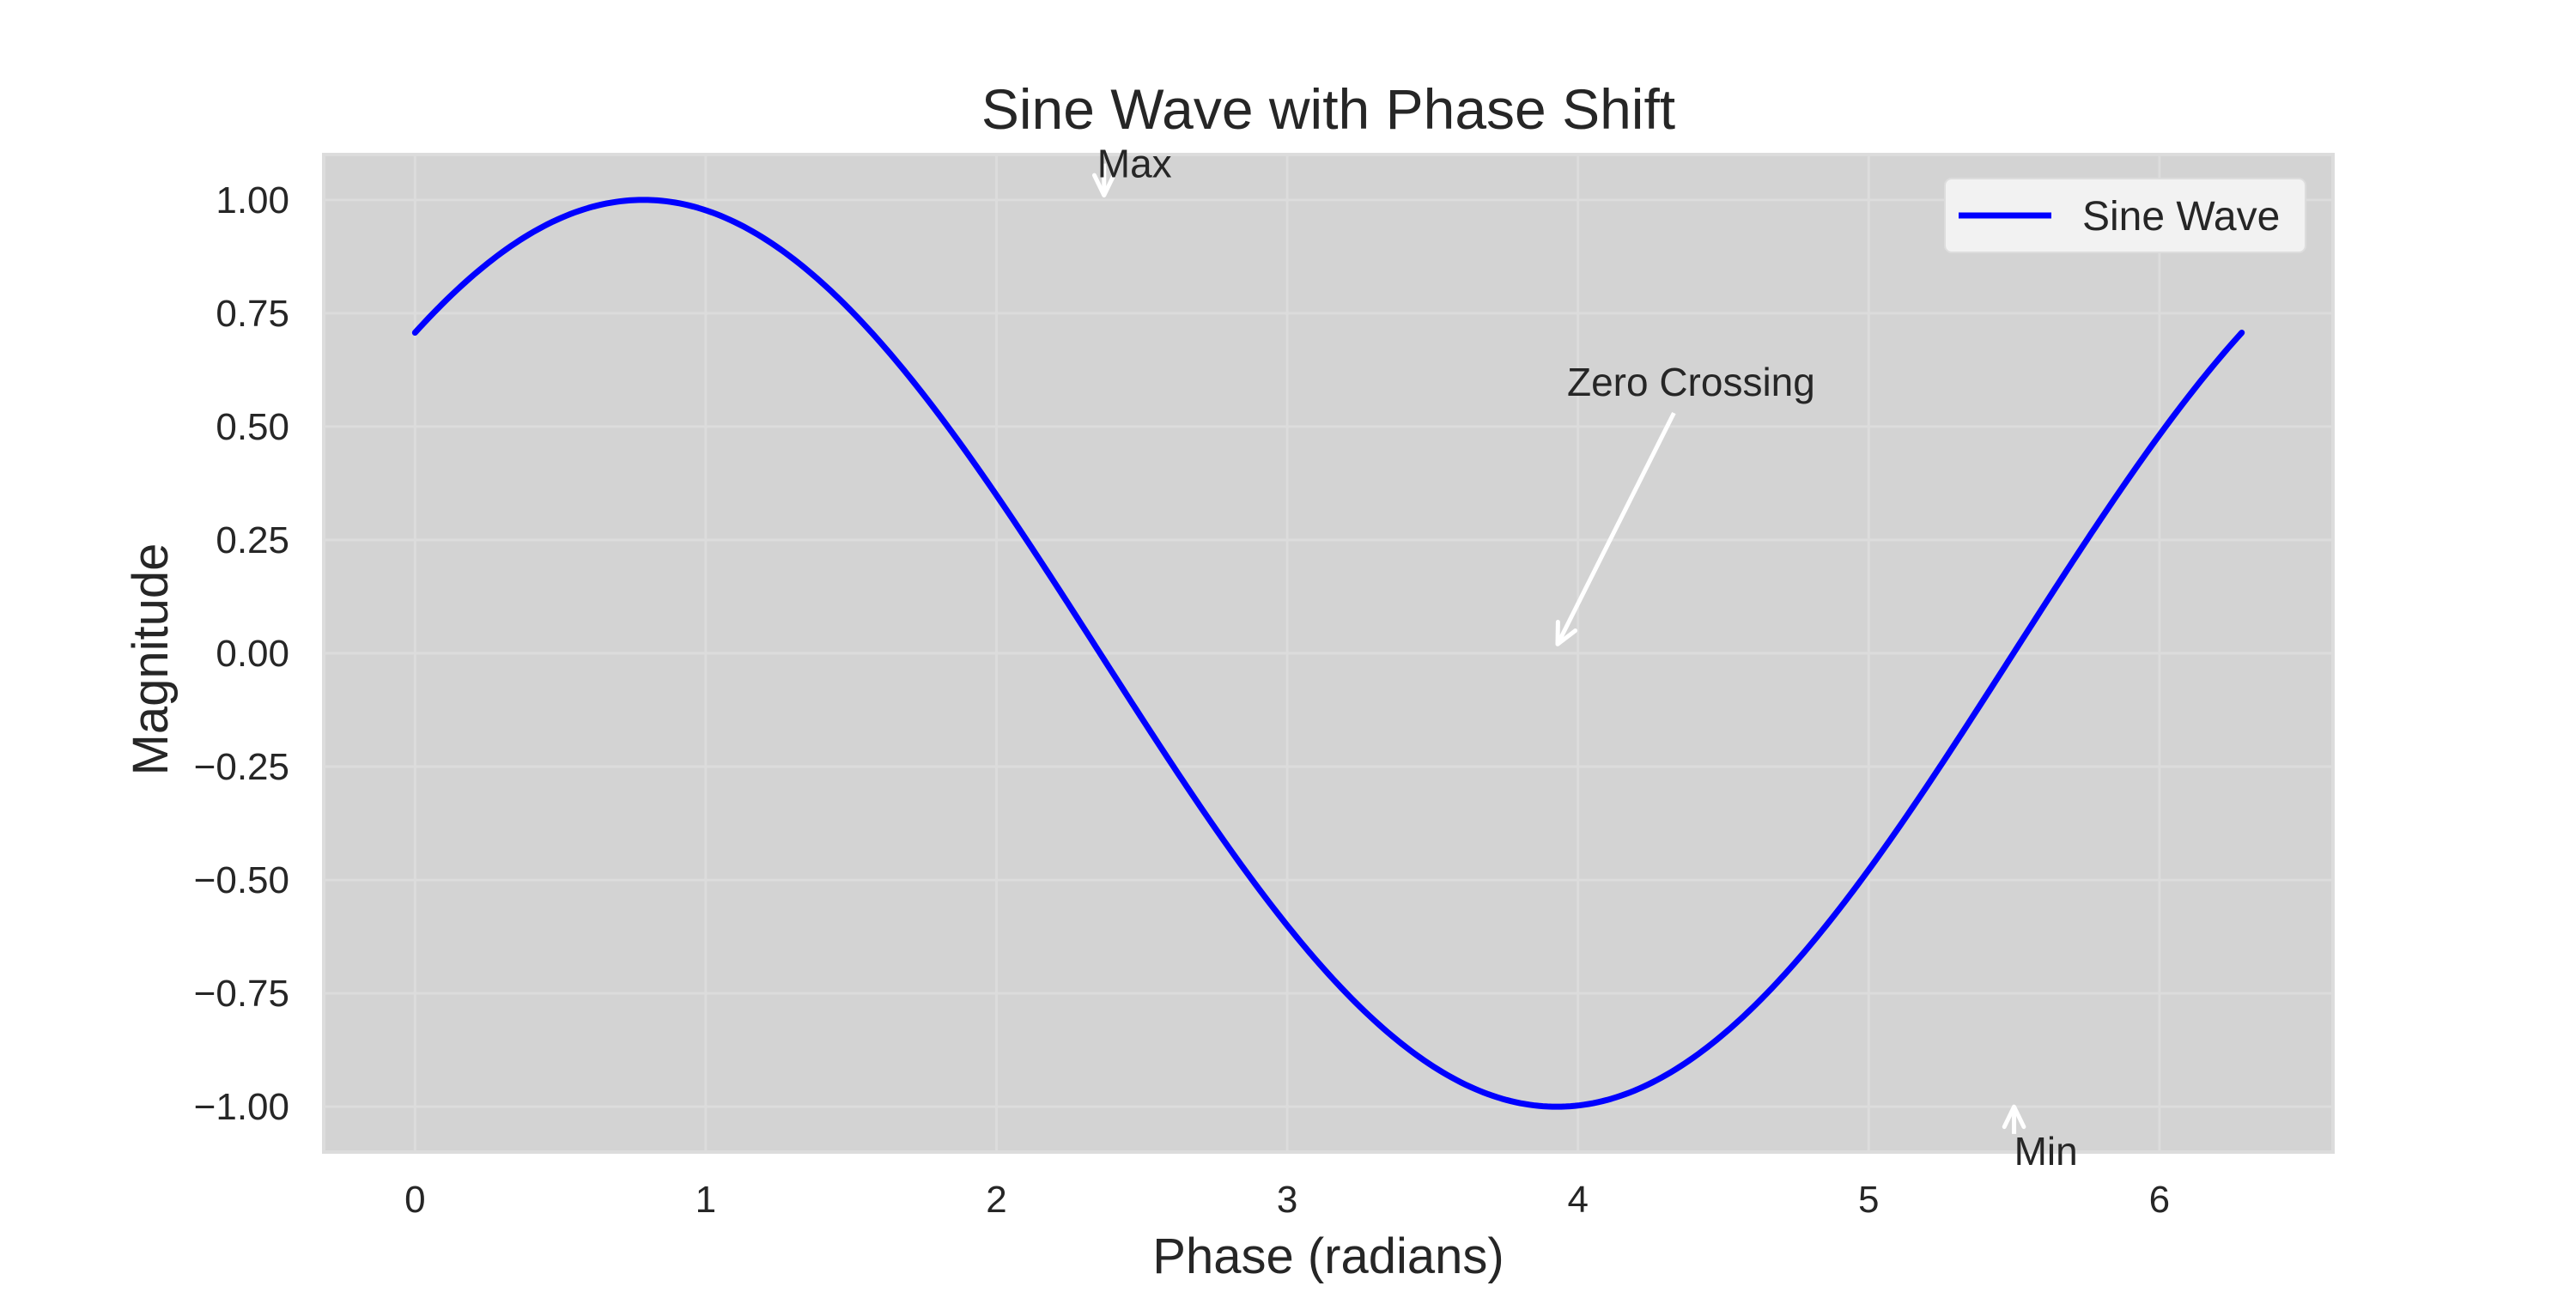 The image size is (2576, 1292). What do you see at coordinates (1328, 1256) in the screenshot?
I see `x-axis-label: Phase (radians)` at bounding box center [1328, 1256].